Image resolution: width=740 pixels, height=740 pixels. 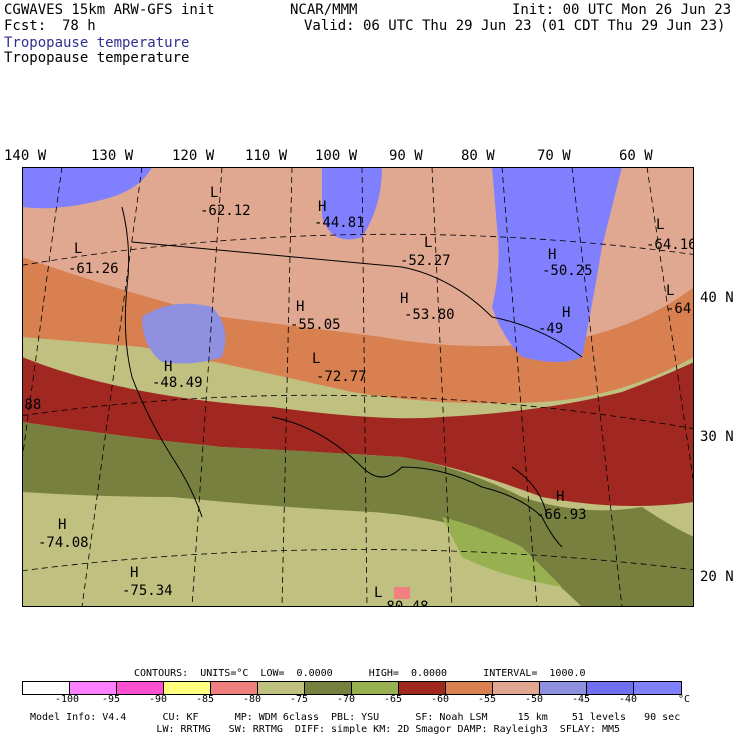 I want to click on color-scale-label: -55, so click(x=487, y=699).